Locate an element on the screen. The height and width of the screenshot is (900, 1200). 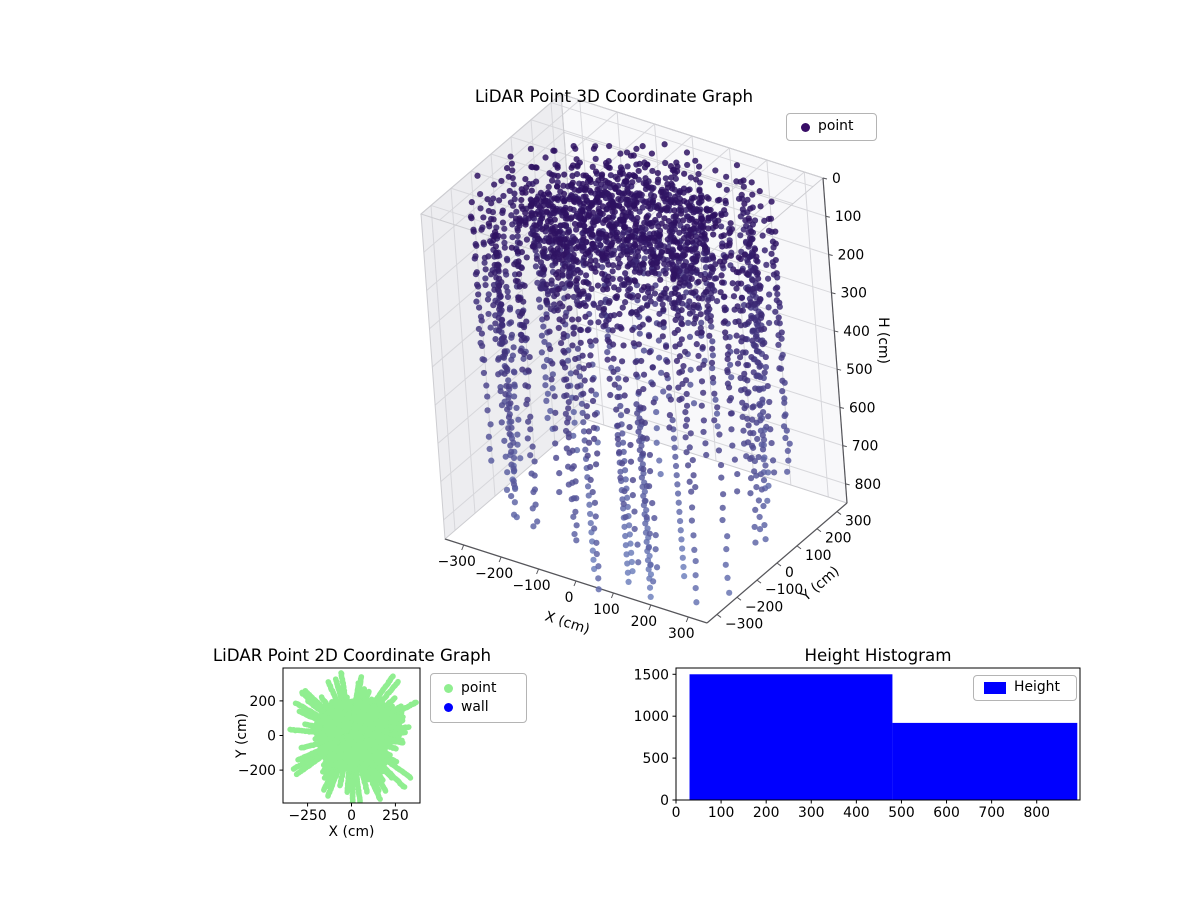
legend-label-wall-2d: wall is located at coordinates (475, 706).